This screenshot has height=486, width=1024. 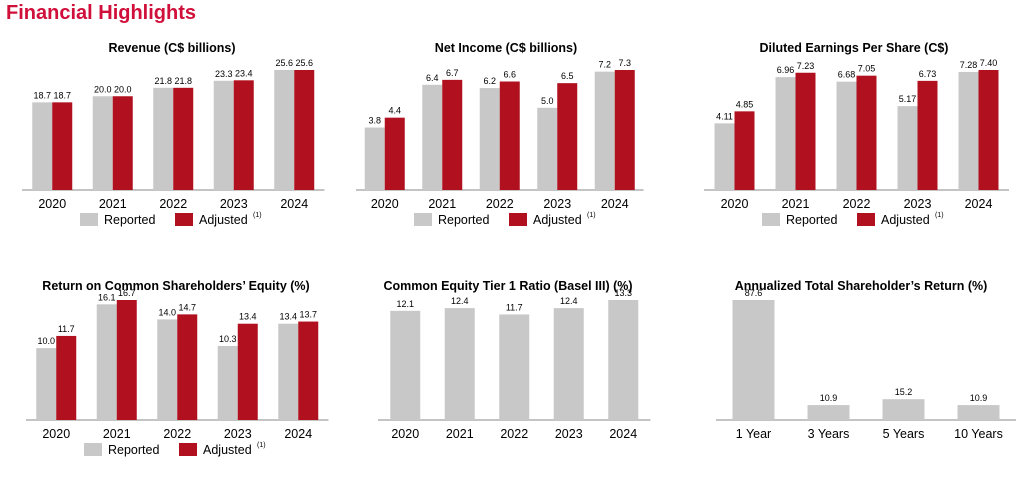 I want to click on data-label: 13.3, so click(x=623, y=293).